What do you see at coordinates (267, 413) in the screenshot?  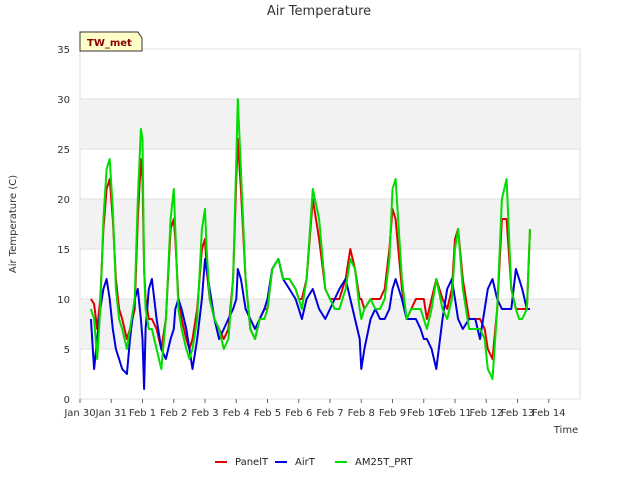 I see `x-tick-label: Feb 5` at bounding box center [267, 413].